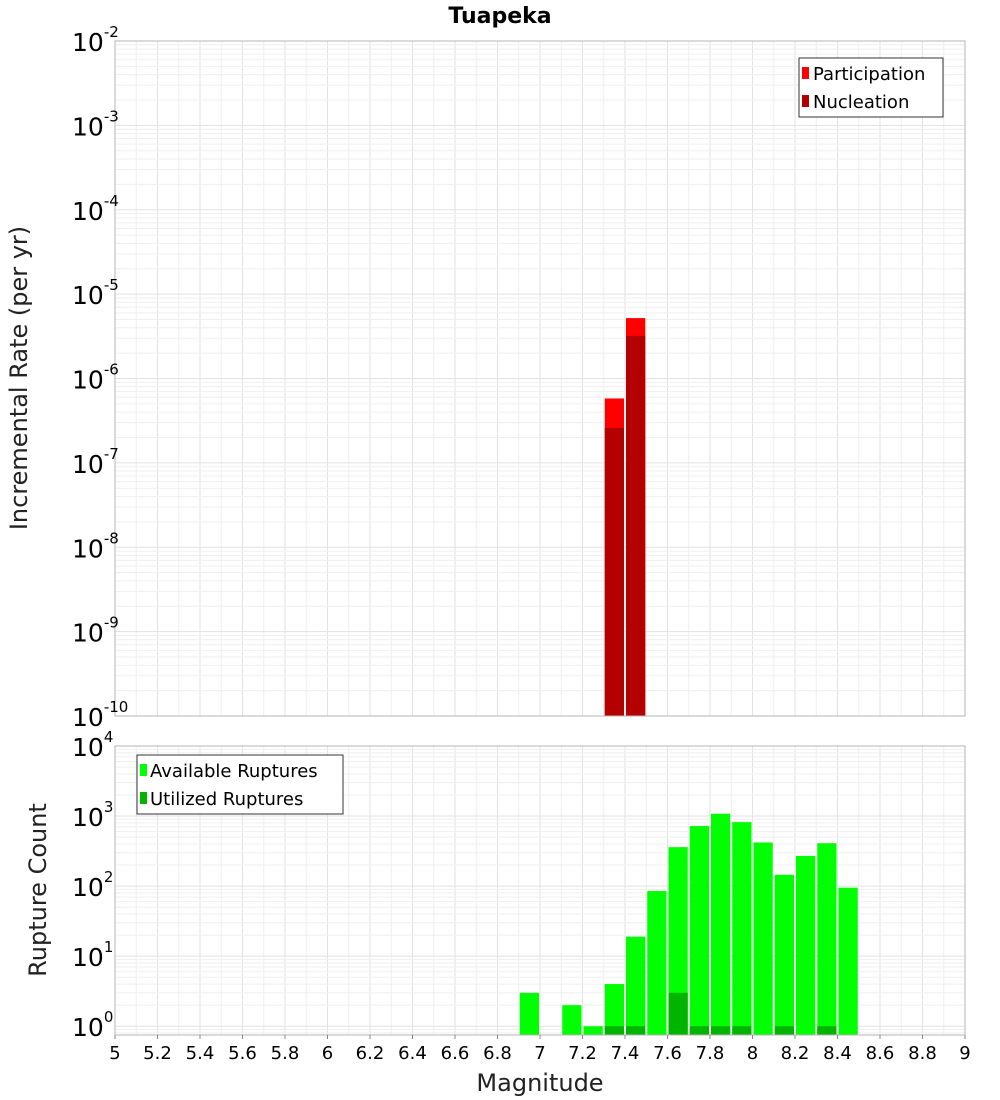 Image resolution: width=1000 pixels, height=1100 pixels. What do you see at coordinates (805, 101) in the screenshot?
I see `legend-swatch-nucleation` at bounding box center [805, 101].